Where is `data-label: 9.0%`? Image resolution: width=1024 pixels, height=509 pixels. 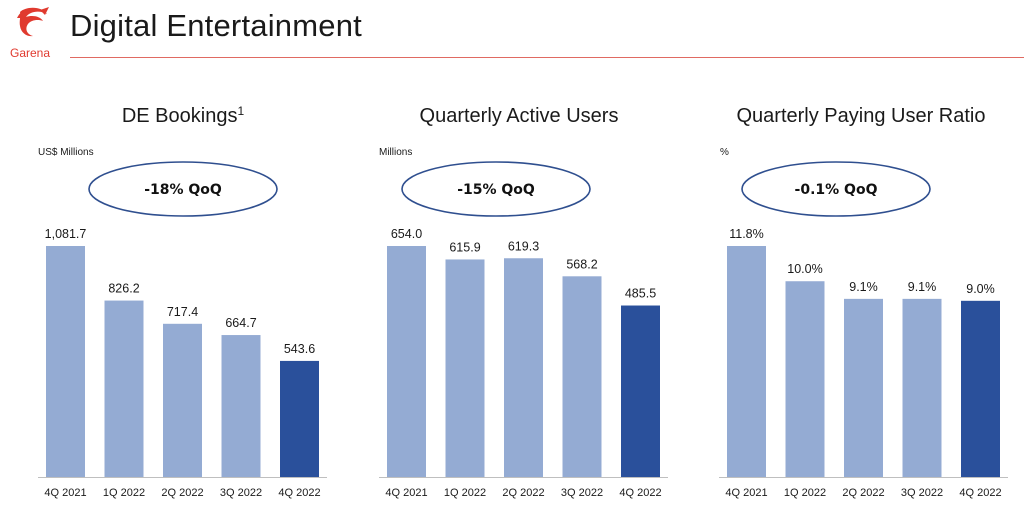 data-label: 9.0% is located at coordinates (980, 289).